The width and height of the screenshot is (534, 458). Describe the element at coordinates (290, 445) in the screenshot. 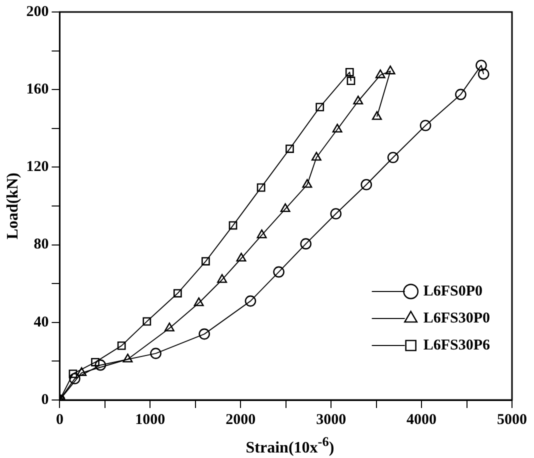

I see `x-axis-title: Strain(10x$^{-6}$)` at that location.